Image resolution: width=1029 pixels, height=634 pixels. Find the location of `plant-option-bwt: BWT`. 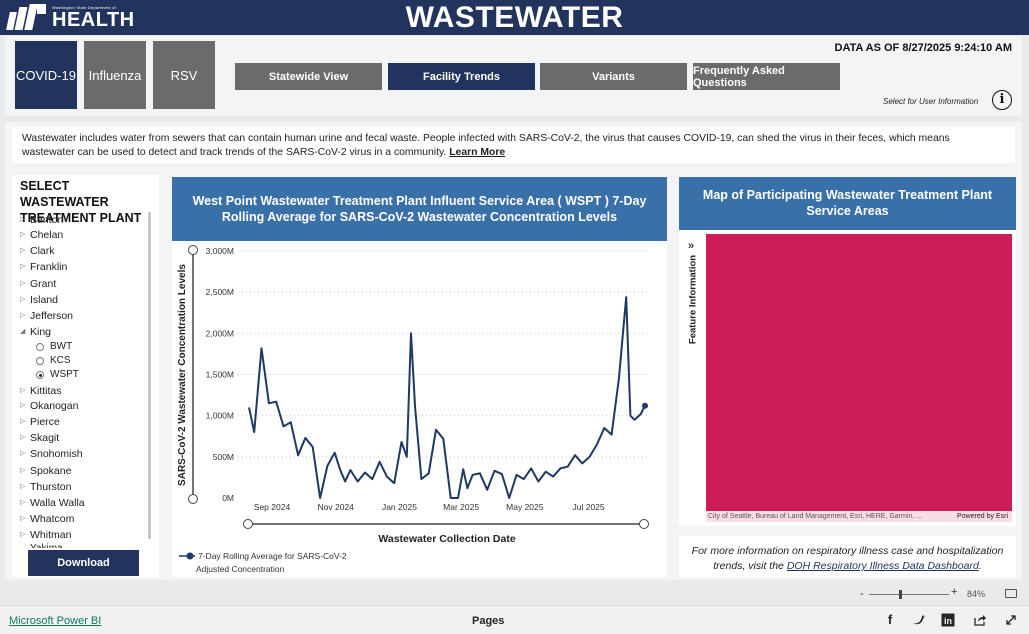

plant-option-bwt: BWT is located at coordinates (54, 347).